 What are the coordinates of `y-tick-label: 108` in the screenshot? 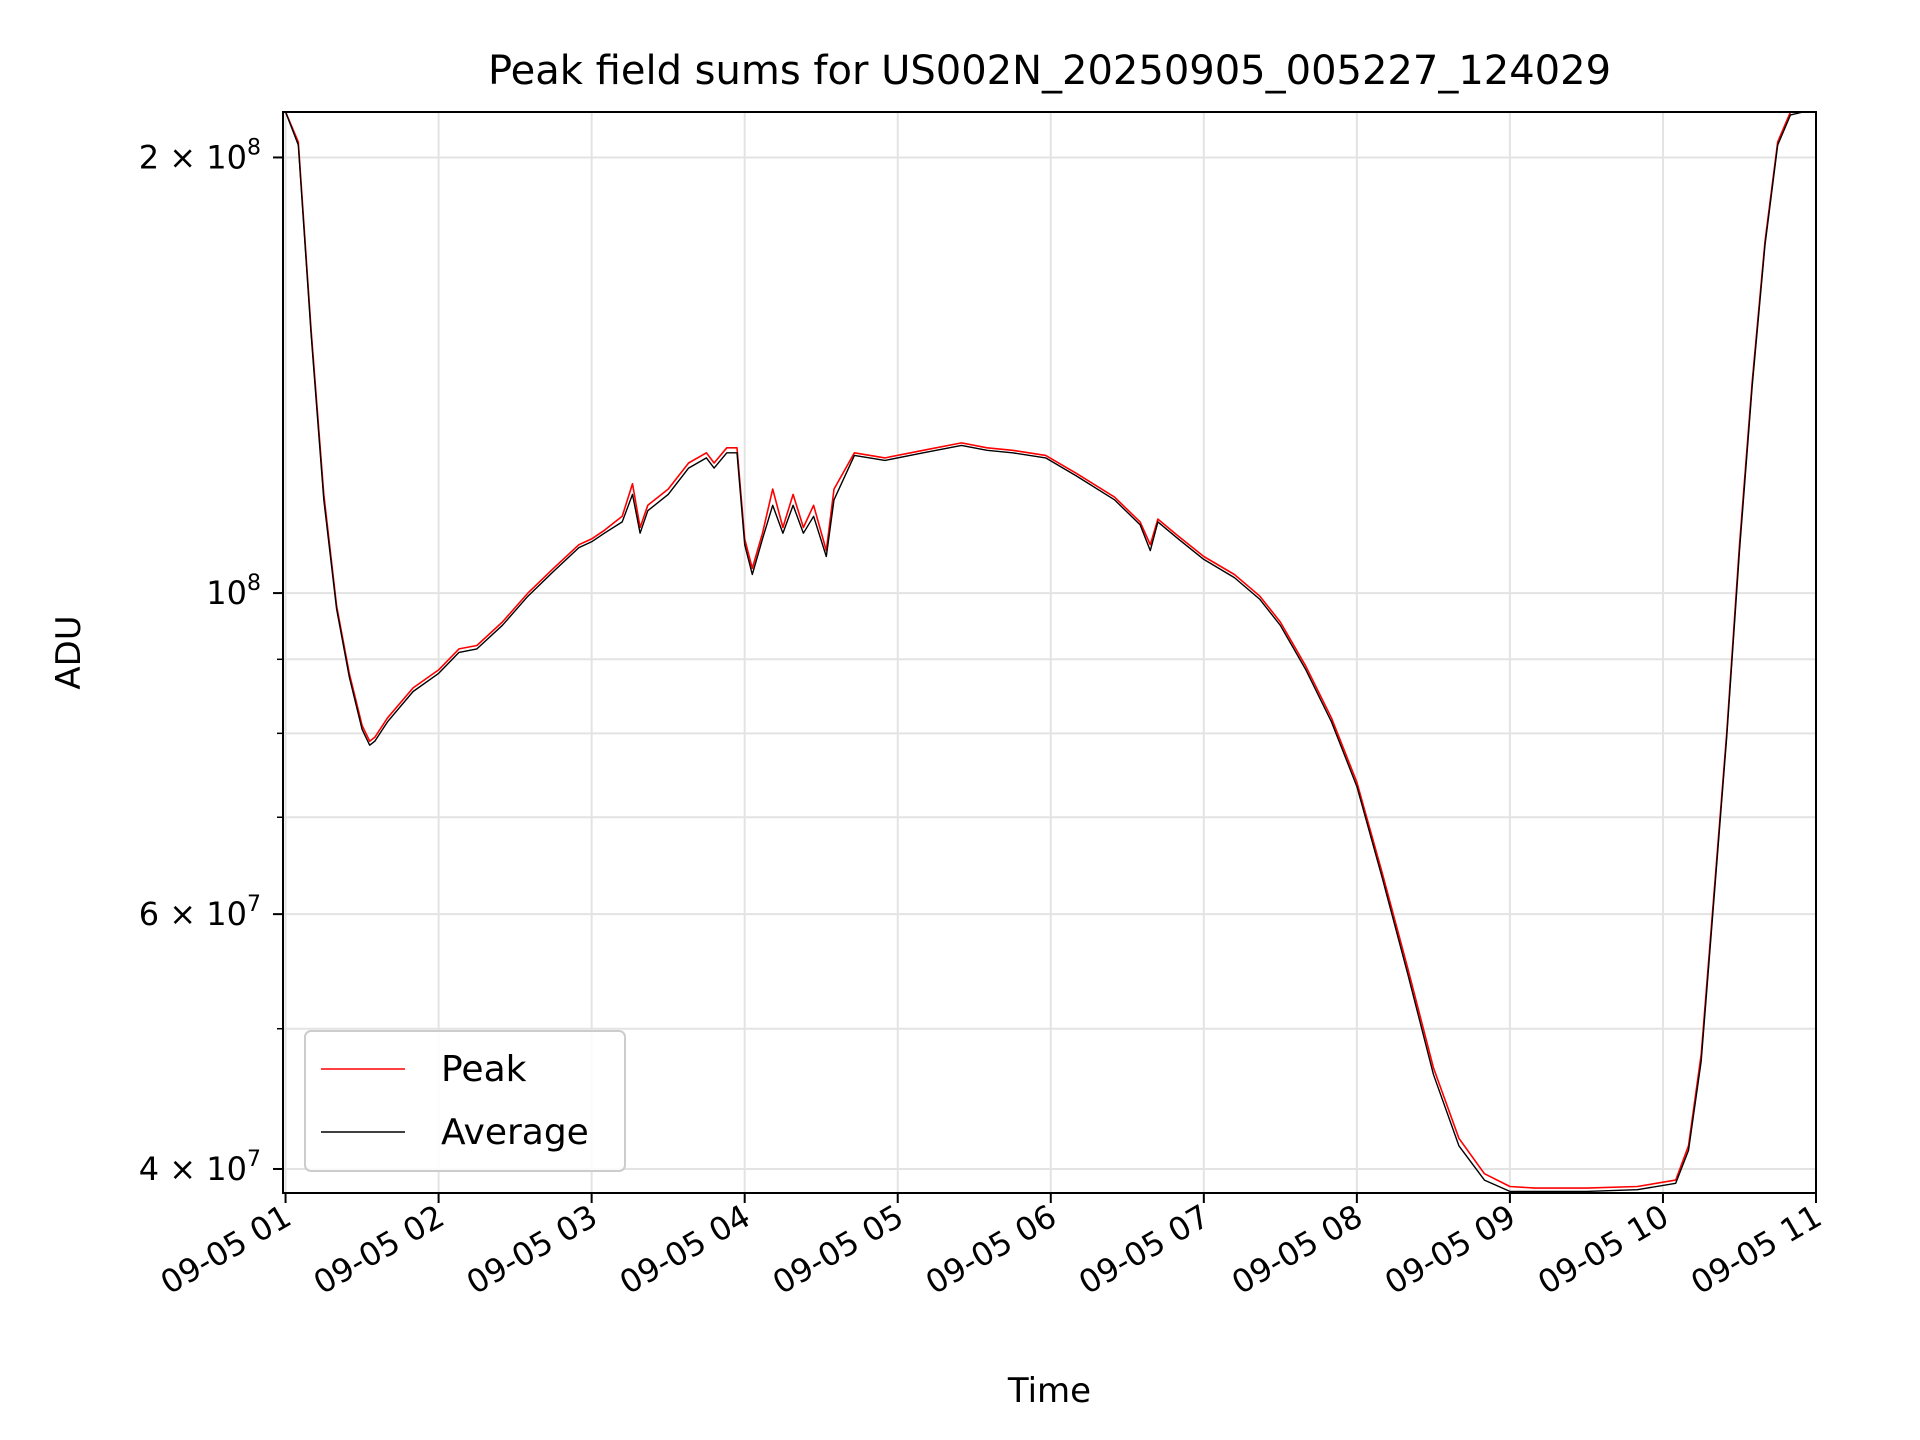 It's located at (233, 591).